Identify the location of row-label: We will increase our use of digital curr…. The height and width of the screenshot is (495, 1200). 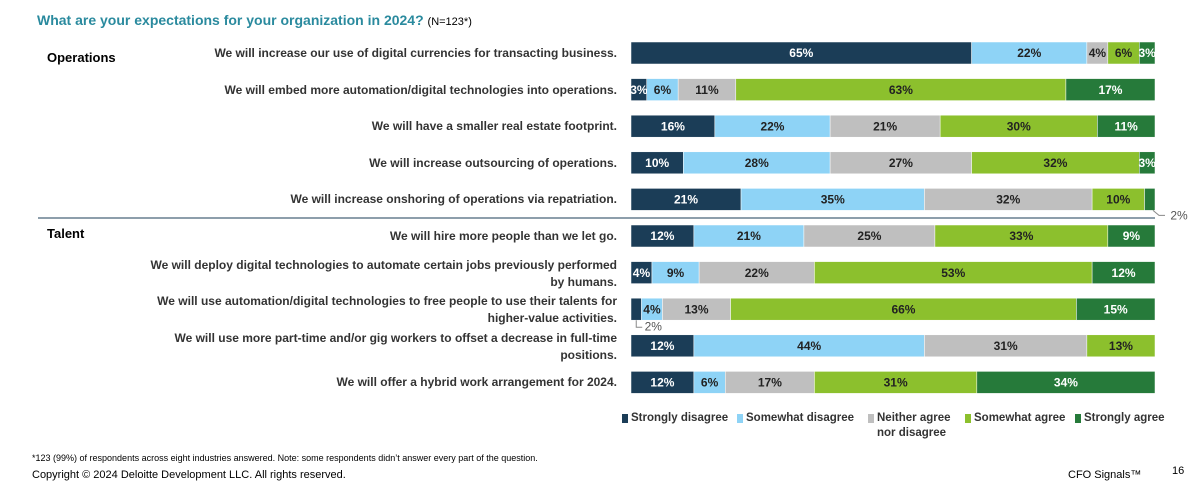
(415, 53).